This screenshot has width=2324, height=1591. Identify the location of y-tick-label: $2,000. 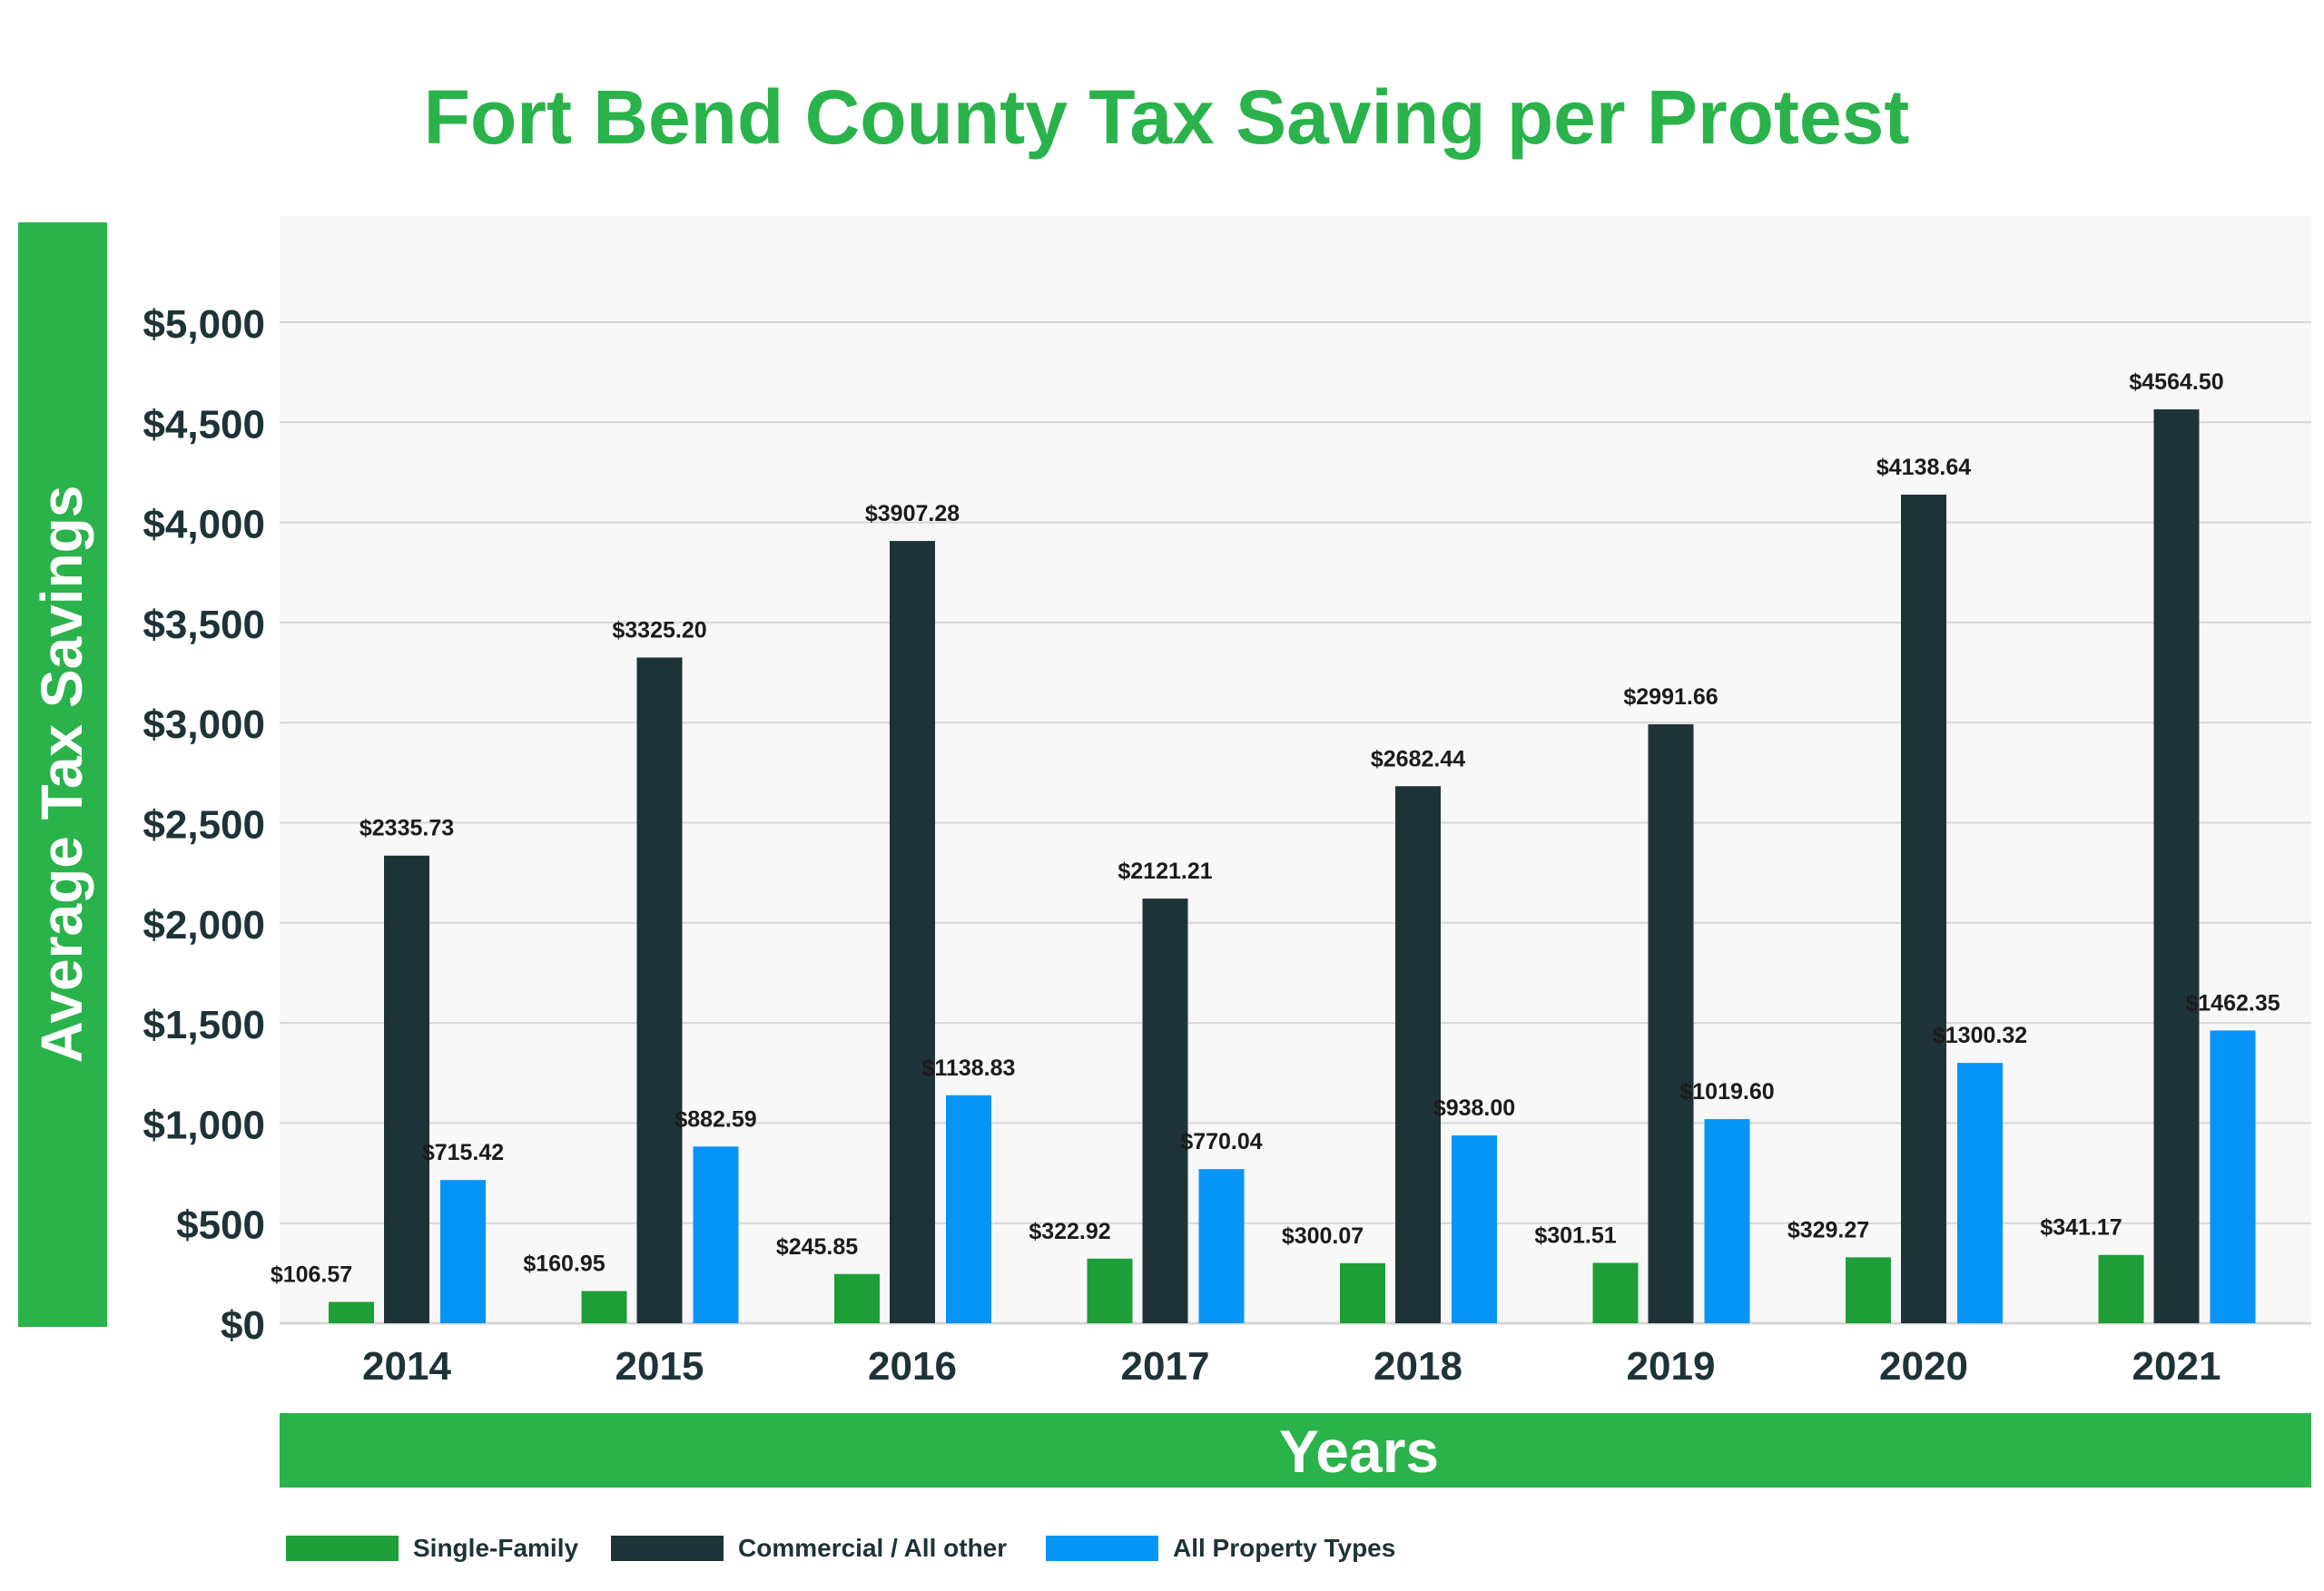
(204, 926).